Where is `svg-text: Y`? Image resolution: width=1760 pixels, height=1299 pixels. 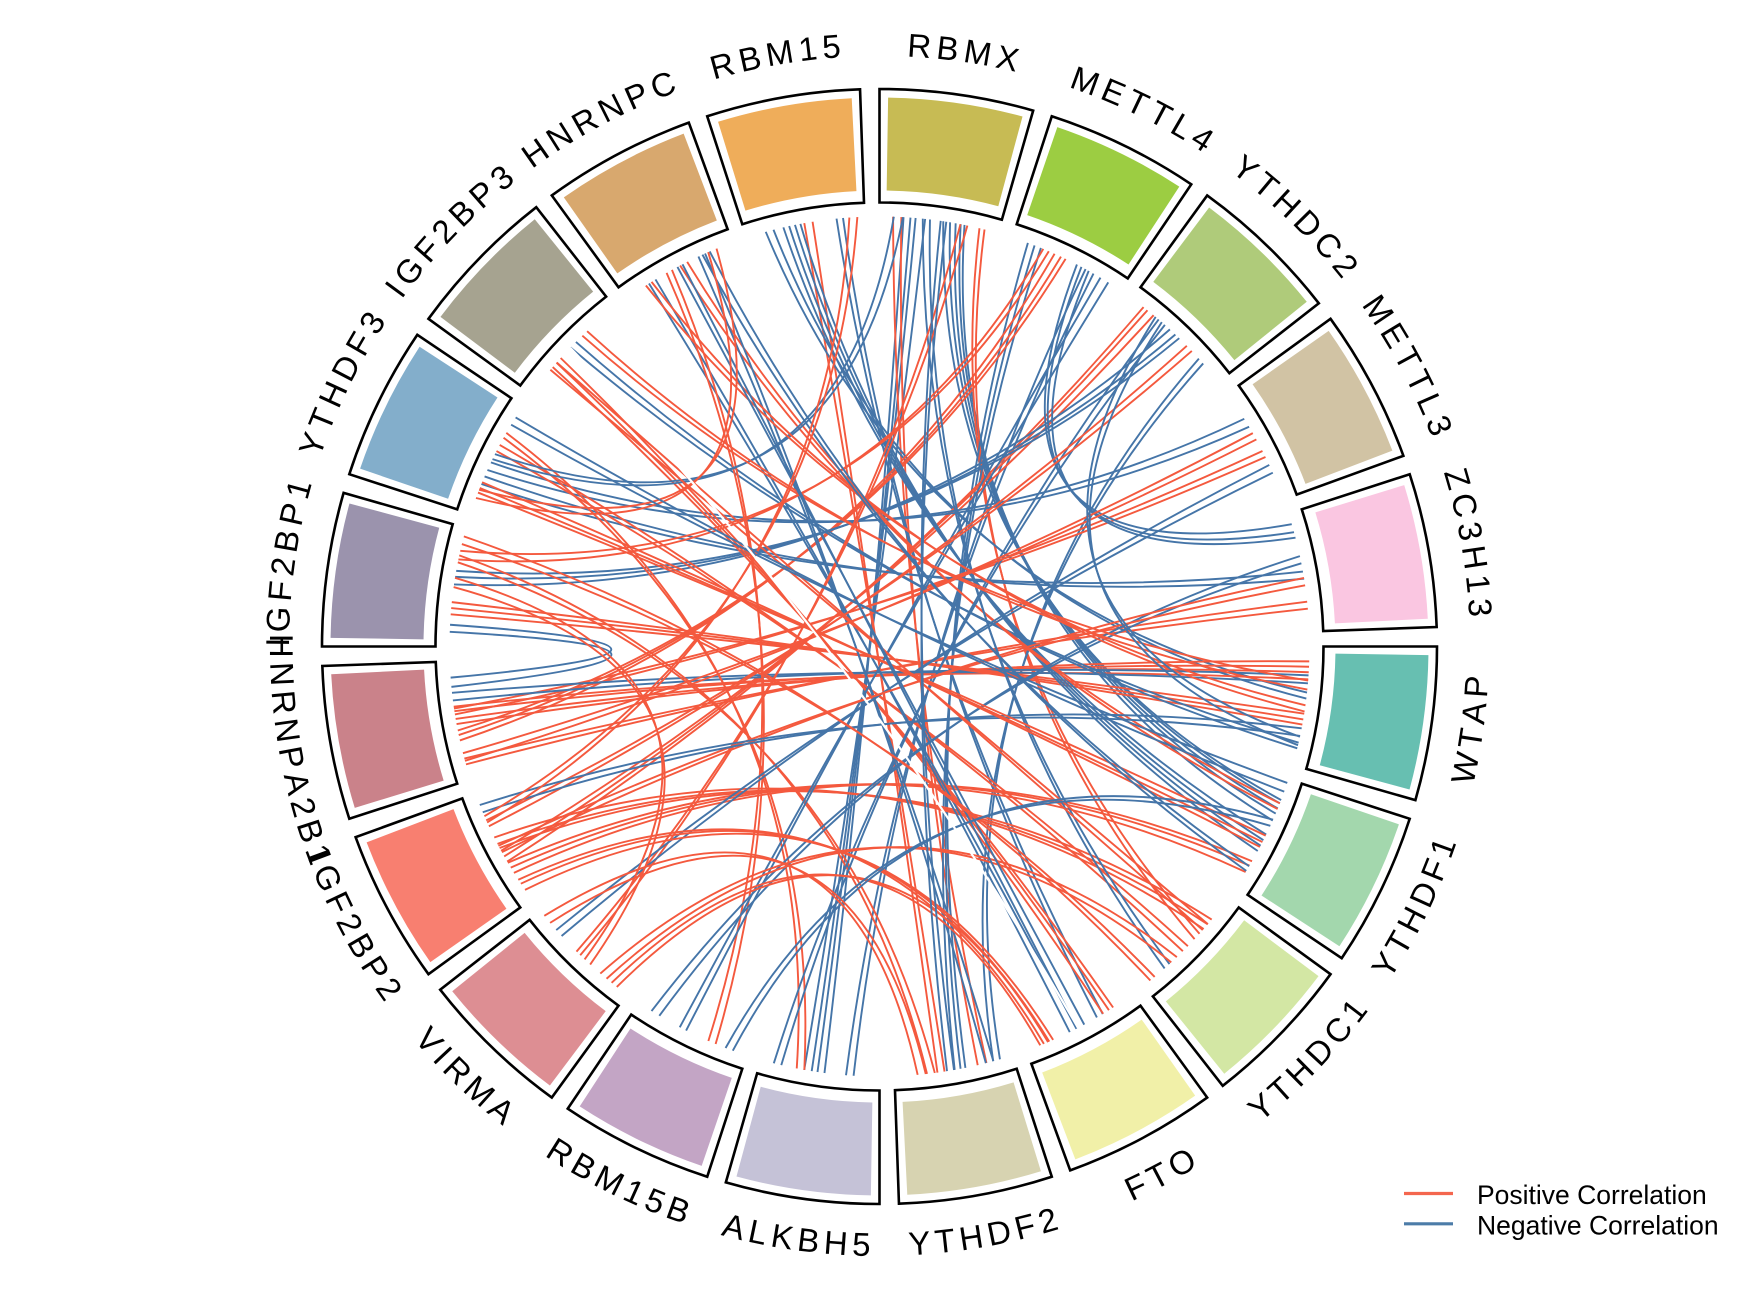 svg-text: Y is located at coordinates (919, 1243).